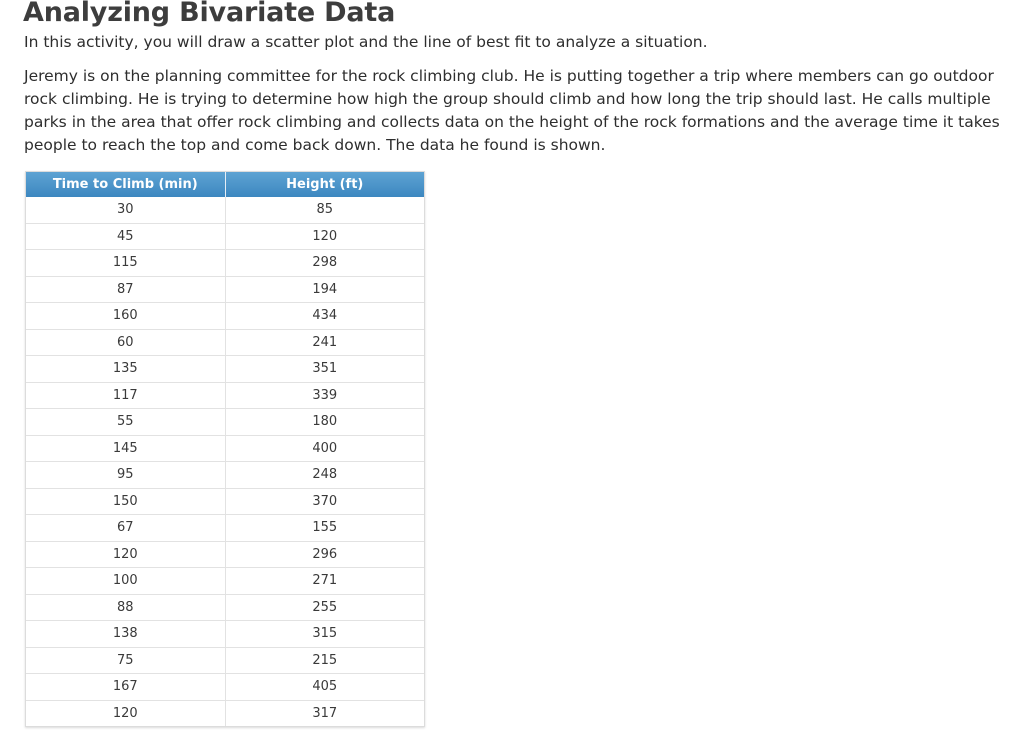 This screenshot has width=1024, height=751. What do you see at coordinates (126, 580) in the screenshot?
I see `time-cell: 100` at bounding box center [126, 580].